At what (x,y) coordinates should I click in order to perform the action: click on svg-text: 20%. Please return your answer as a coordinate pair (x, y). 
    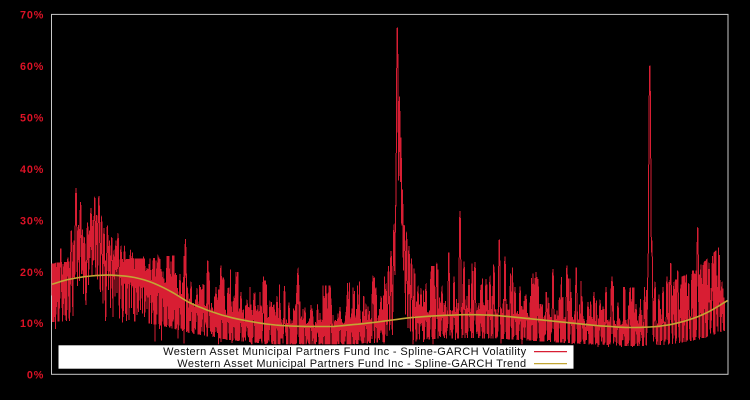
    Looking at the image, I should click on (32, 273).